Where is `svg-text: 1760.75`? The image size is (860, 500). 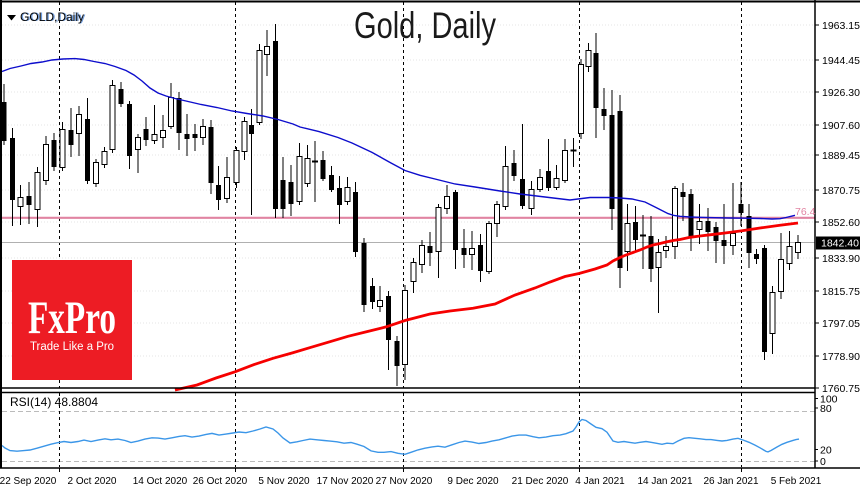 svg-text: 1760.75 is located at coordinates (841, 389).